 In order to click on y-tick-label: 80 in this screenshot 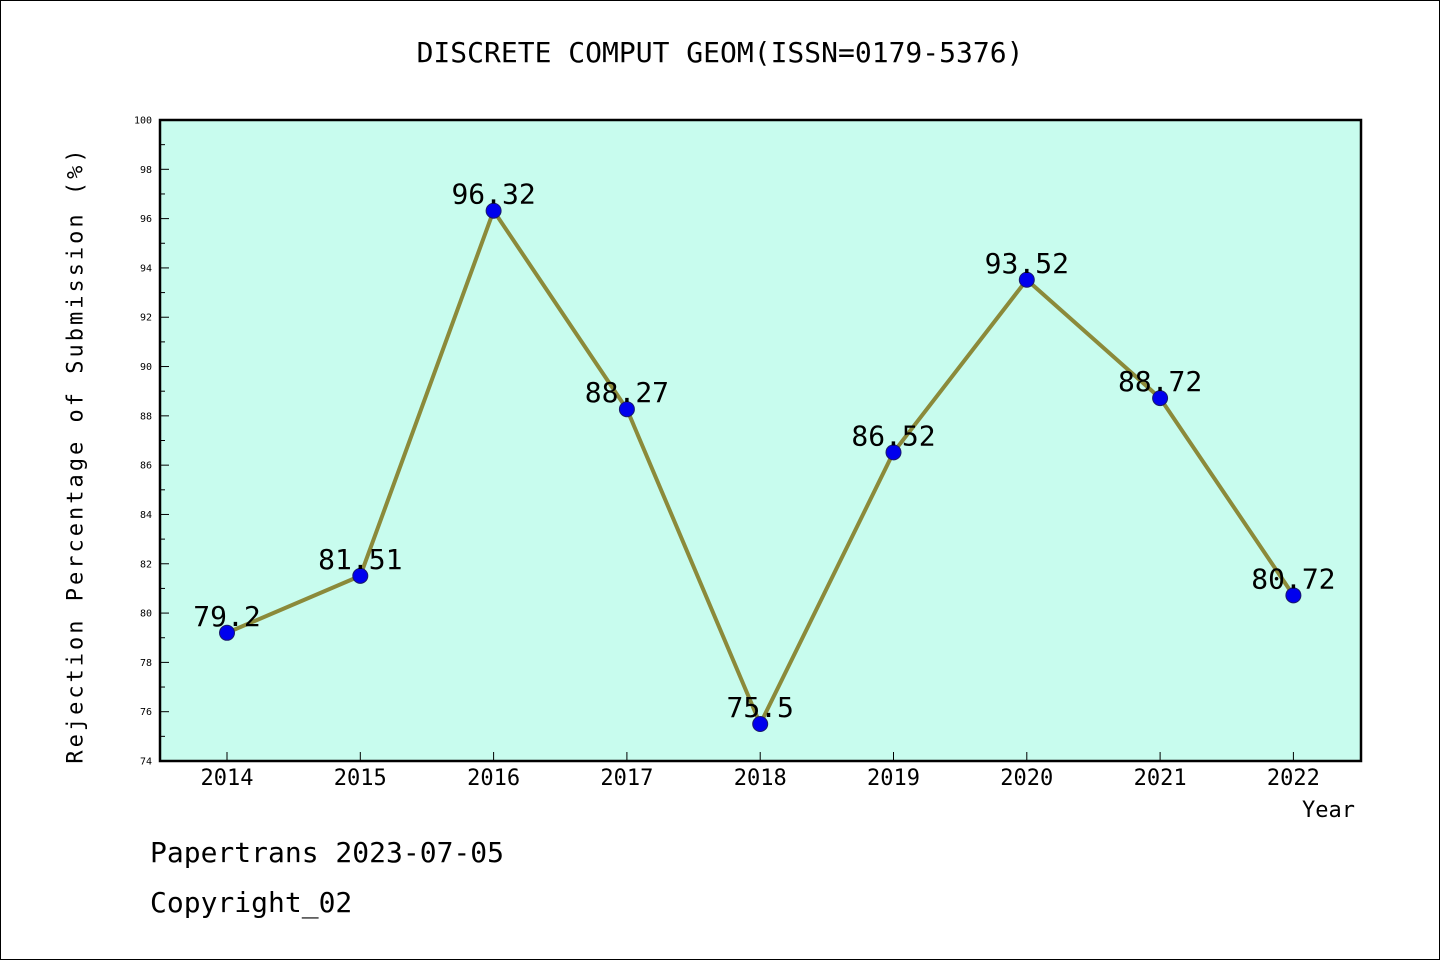, I will do `click(146, 614)`.